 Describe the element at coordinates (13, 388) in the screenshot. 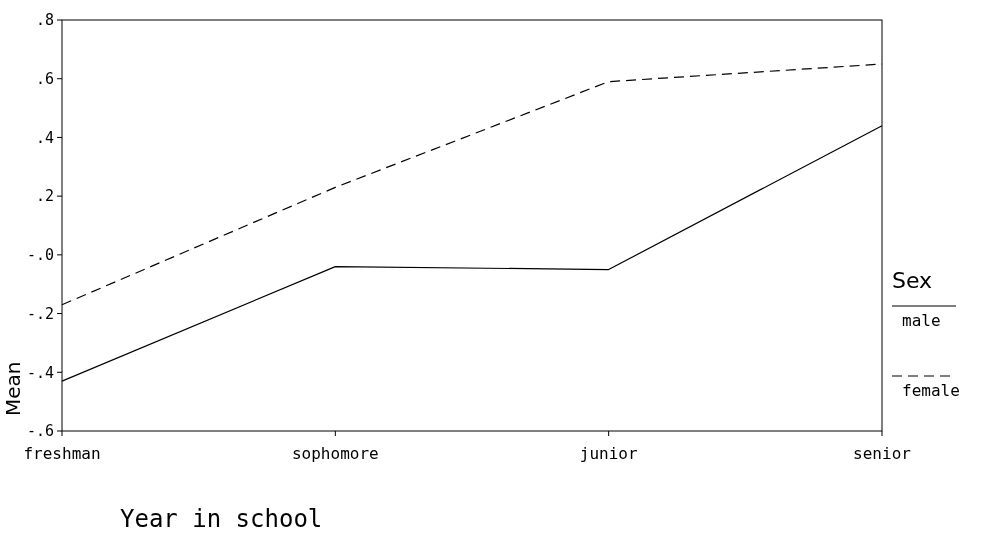

I see `y-axis-title: Mean` at that location.